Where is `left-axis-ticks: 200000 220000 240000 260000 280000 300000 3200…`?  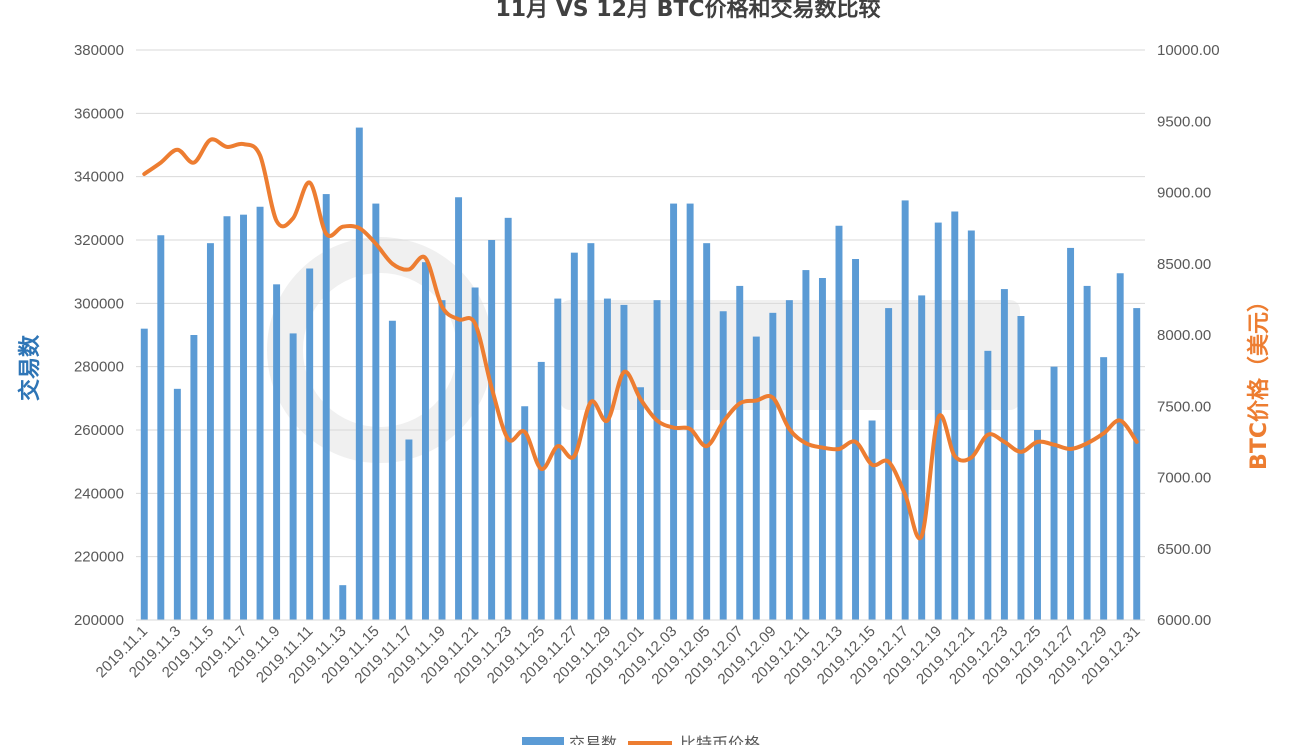 left-axis-ticks: 200000 220000 240000 260000 280000 300000 3200… is located at coordinates (99, 335).